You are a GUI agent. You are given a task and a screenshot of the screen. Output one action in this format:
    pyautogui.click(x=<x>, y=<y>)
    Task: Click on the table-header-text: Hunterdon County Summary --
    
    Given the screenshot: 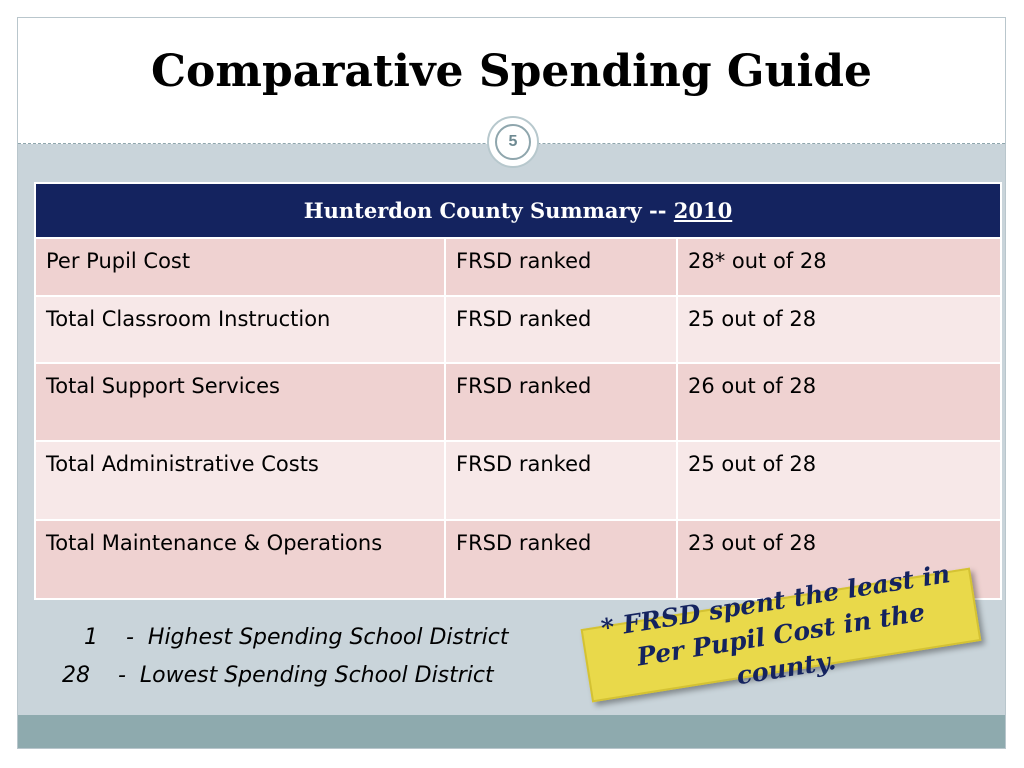 What is the action you would take?
    pyautogui.click(x=488, y=210)
    